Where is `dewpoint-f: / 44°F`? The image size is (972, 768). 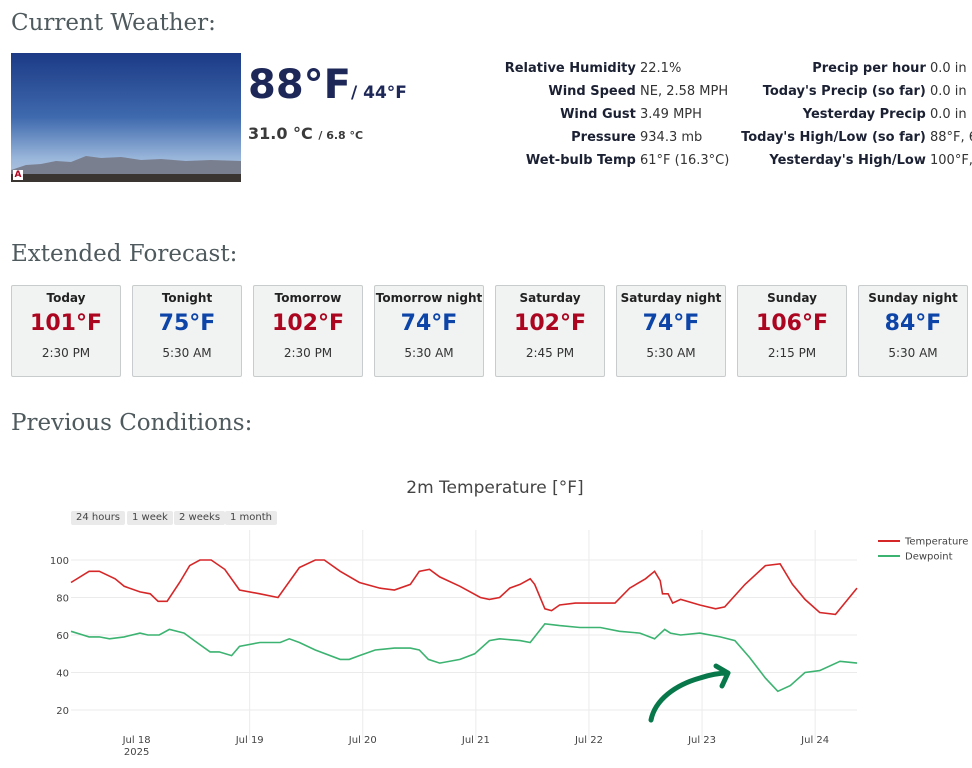
dewpoint-f: / 44°F is located at coordinates (379, 93).